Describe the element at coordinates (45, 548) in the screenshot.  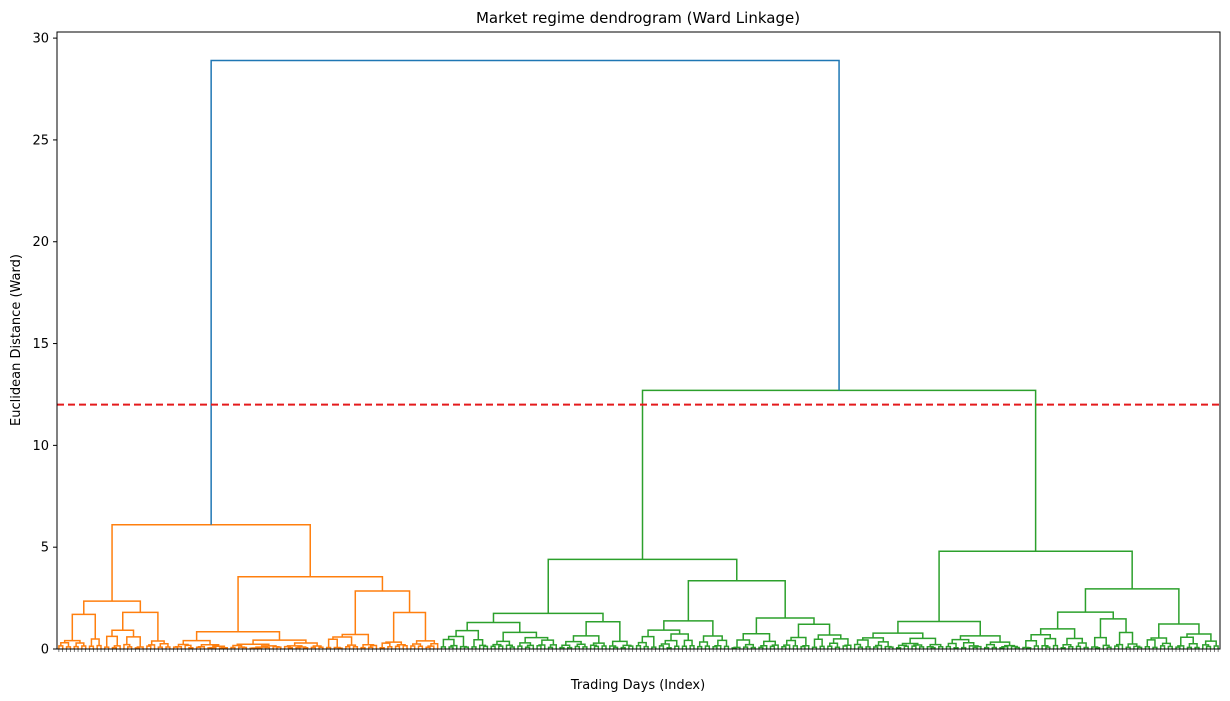
I see `y-tick-label: 5` at that location.